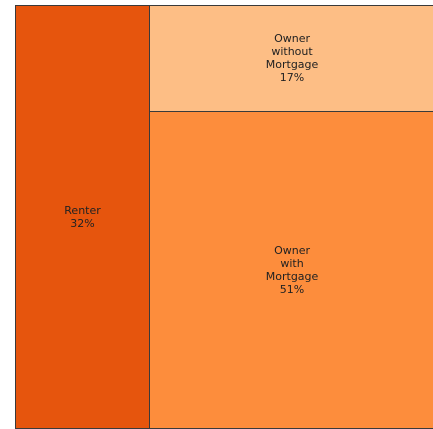 The height and width of the screenshot is (429, 433). I want to click on tile-label: Renter 32%, so click(82, 217).